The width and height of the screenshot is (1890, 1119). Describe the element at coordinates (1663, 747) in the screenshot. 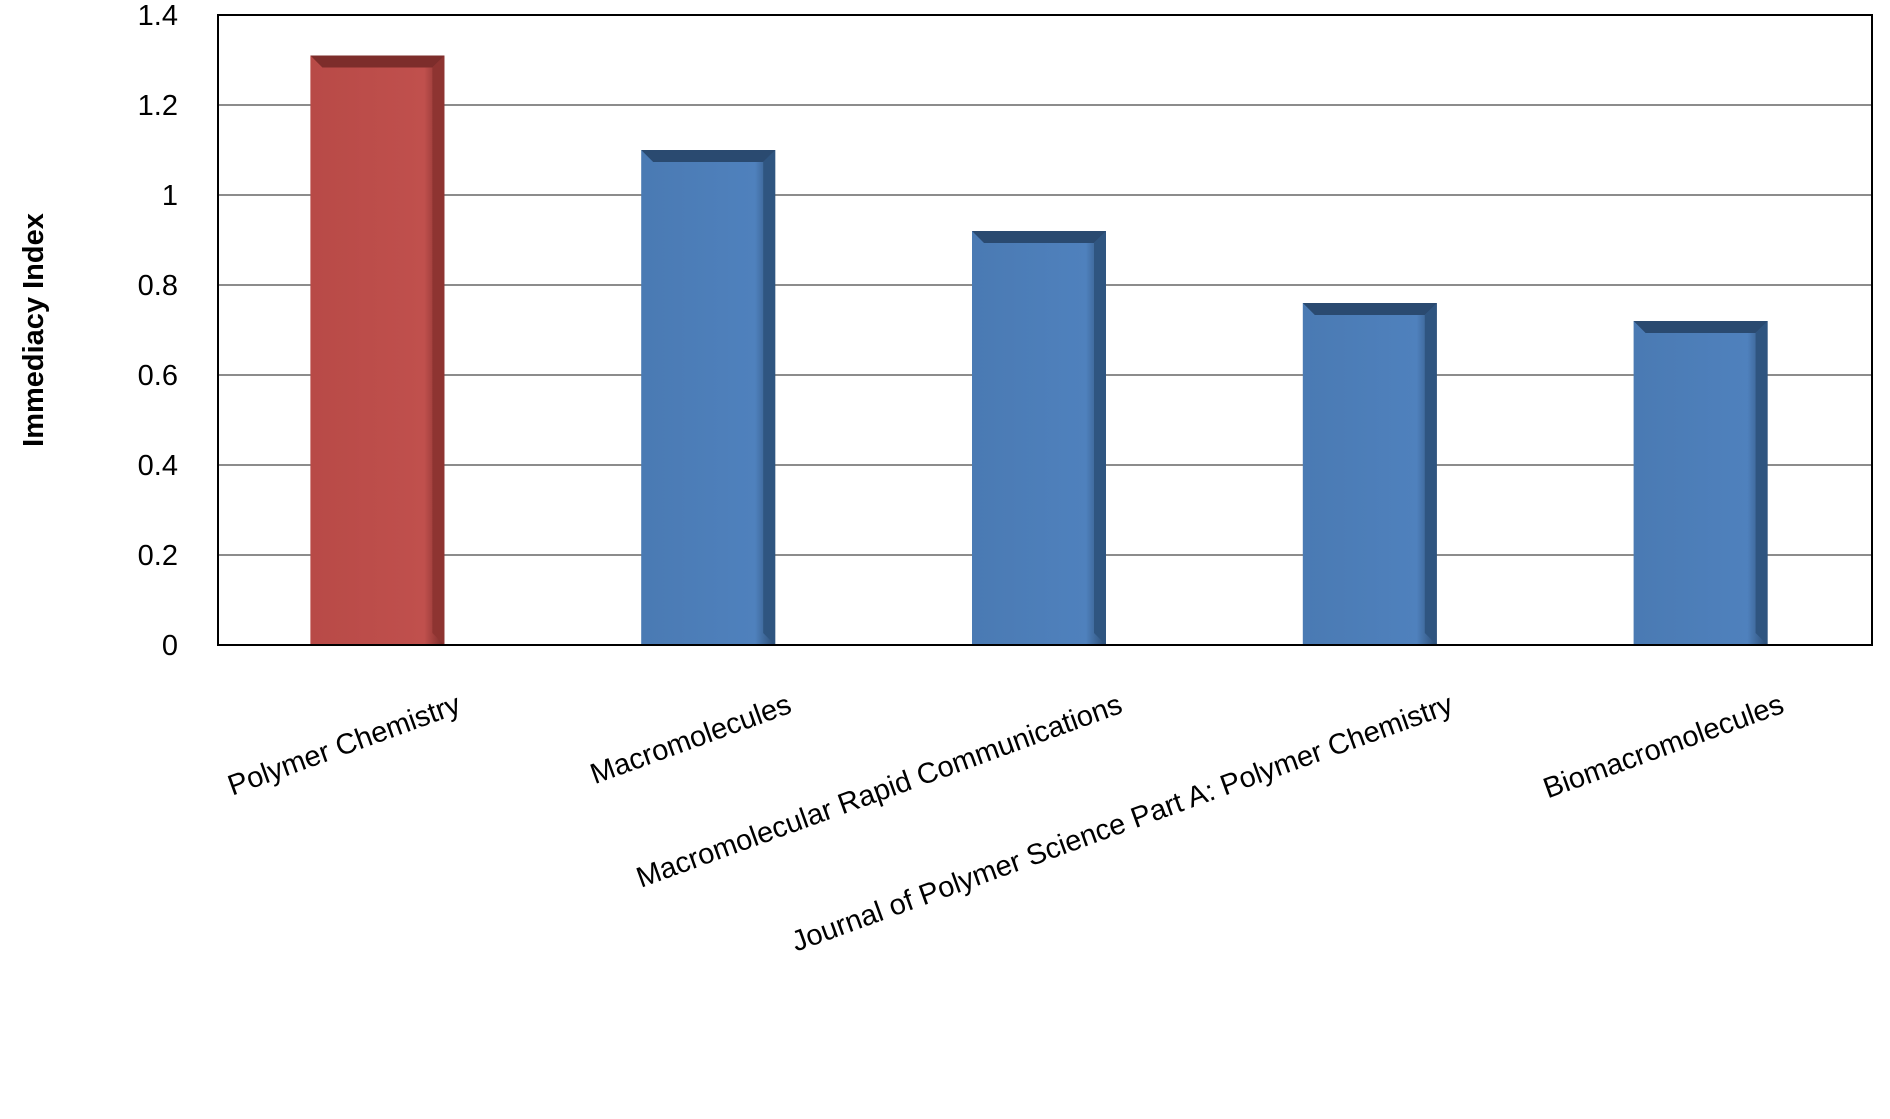

I see `x-tick-label: Biomacromolecules` at that location.